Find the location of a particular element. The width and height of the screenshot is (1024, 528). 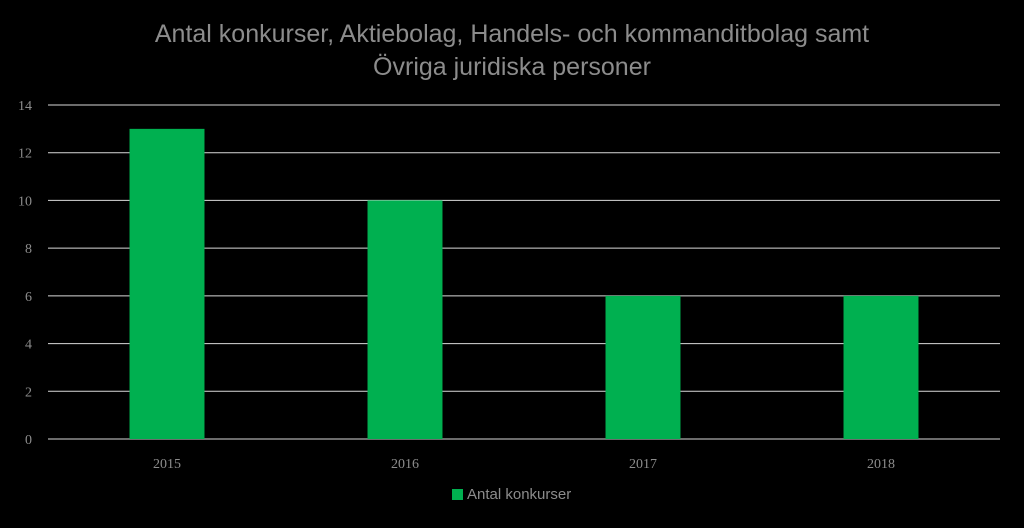

y-axis-ticks: 0 2 4 6 8 10 12 14 is located at coordinates (25, 273).